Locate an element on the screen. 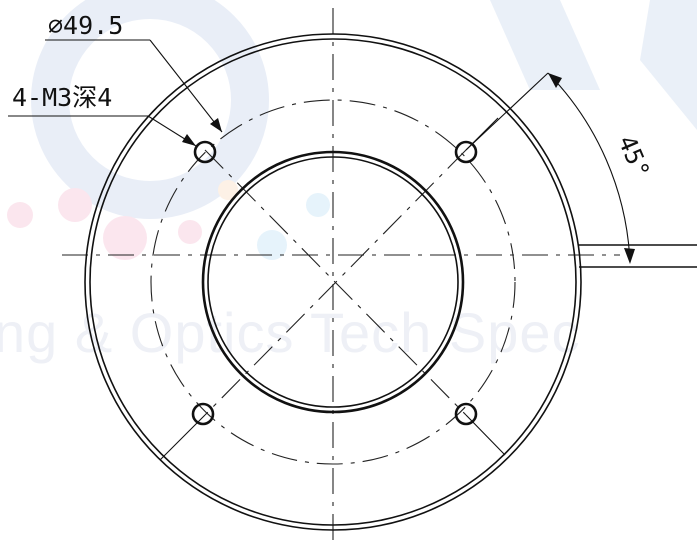 This screenshot has height=556, width=697. pcd-label: ∅49.5 is located at coordinates (85, 25).